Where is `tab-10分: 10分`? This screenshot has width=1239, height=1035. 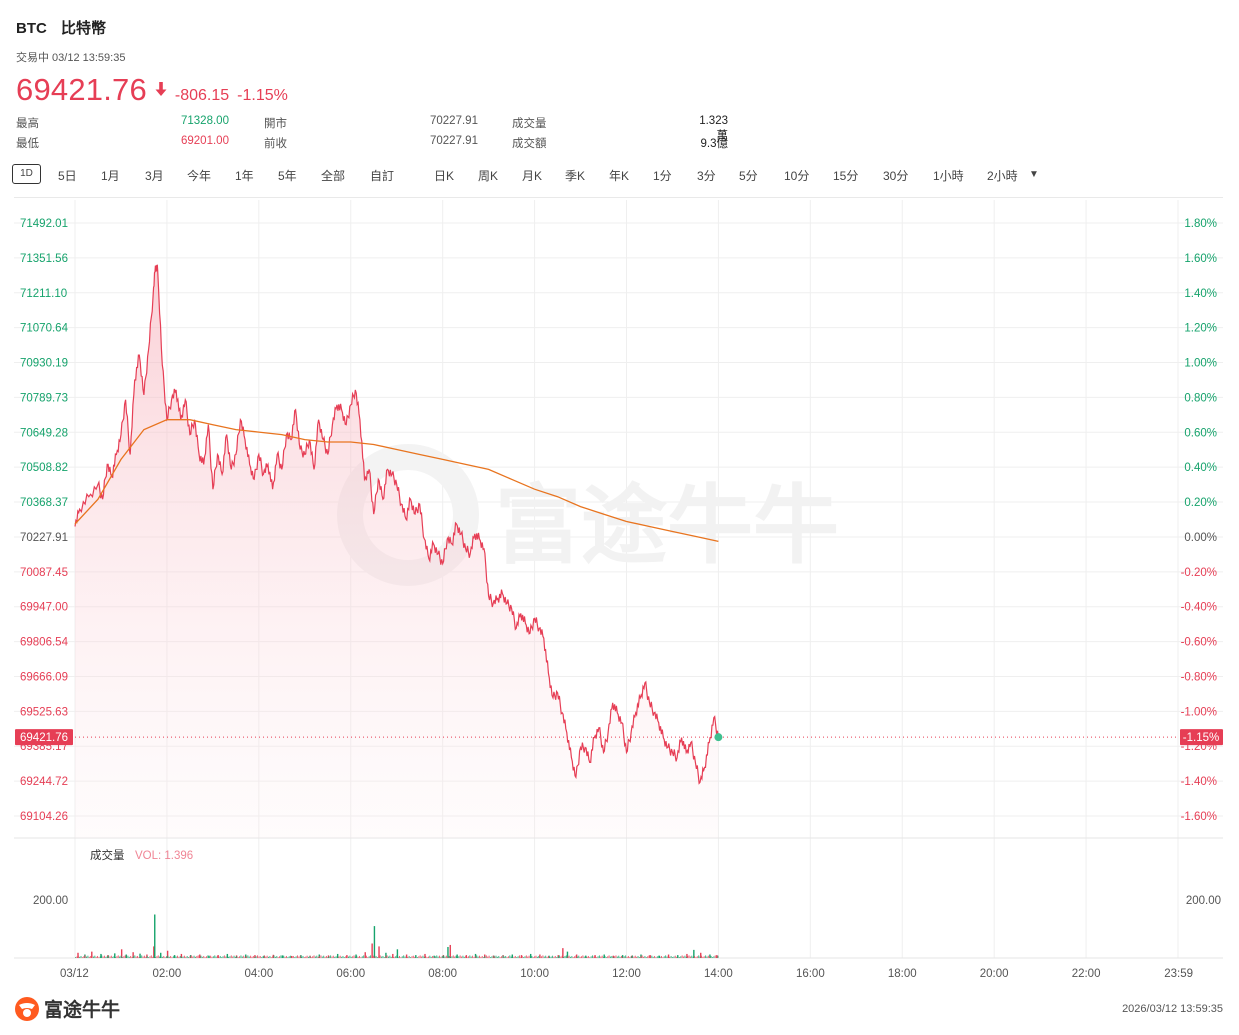 tab-10分: 10分 is located at coordinates (797, 176).